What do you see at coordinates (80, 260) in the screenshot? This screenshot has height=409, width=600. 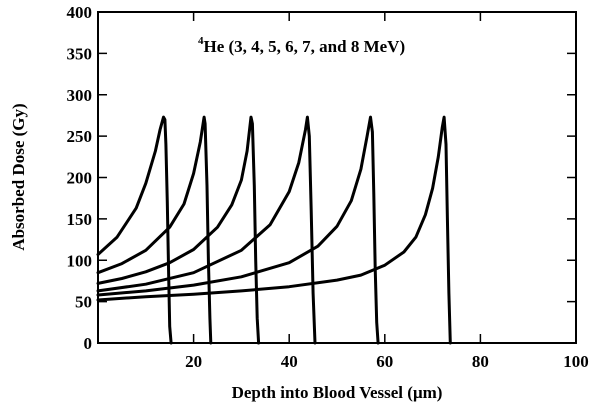 I see `y-tick-label: 100` at bounding box center [80, 260].